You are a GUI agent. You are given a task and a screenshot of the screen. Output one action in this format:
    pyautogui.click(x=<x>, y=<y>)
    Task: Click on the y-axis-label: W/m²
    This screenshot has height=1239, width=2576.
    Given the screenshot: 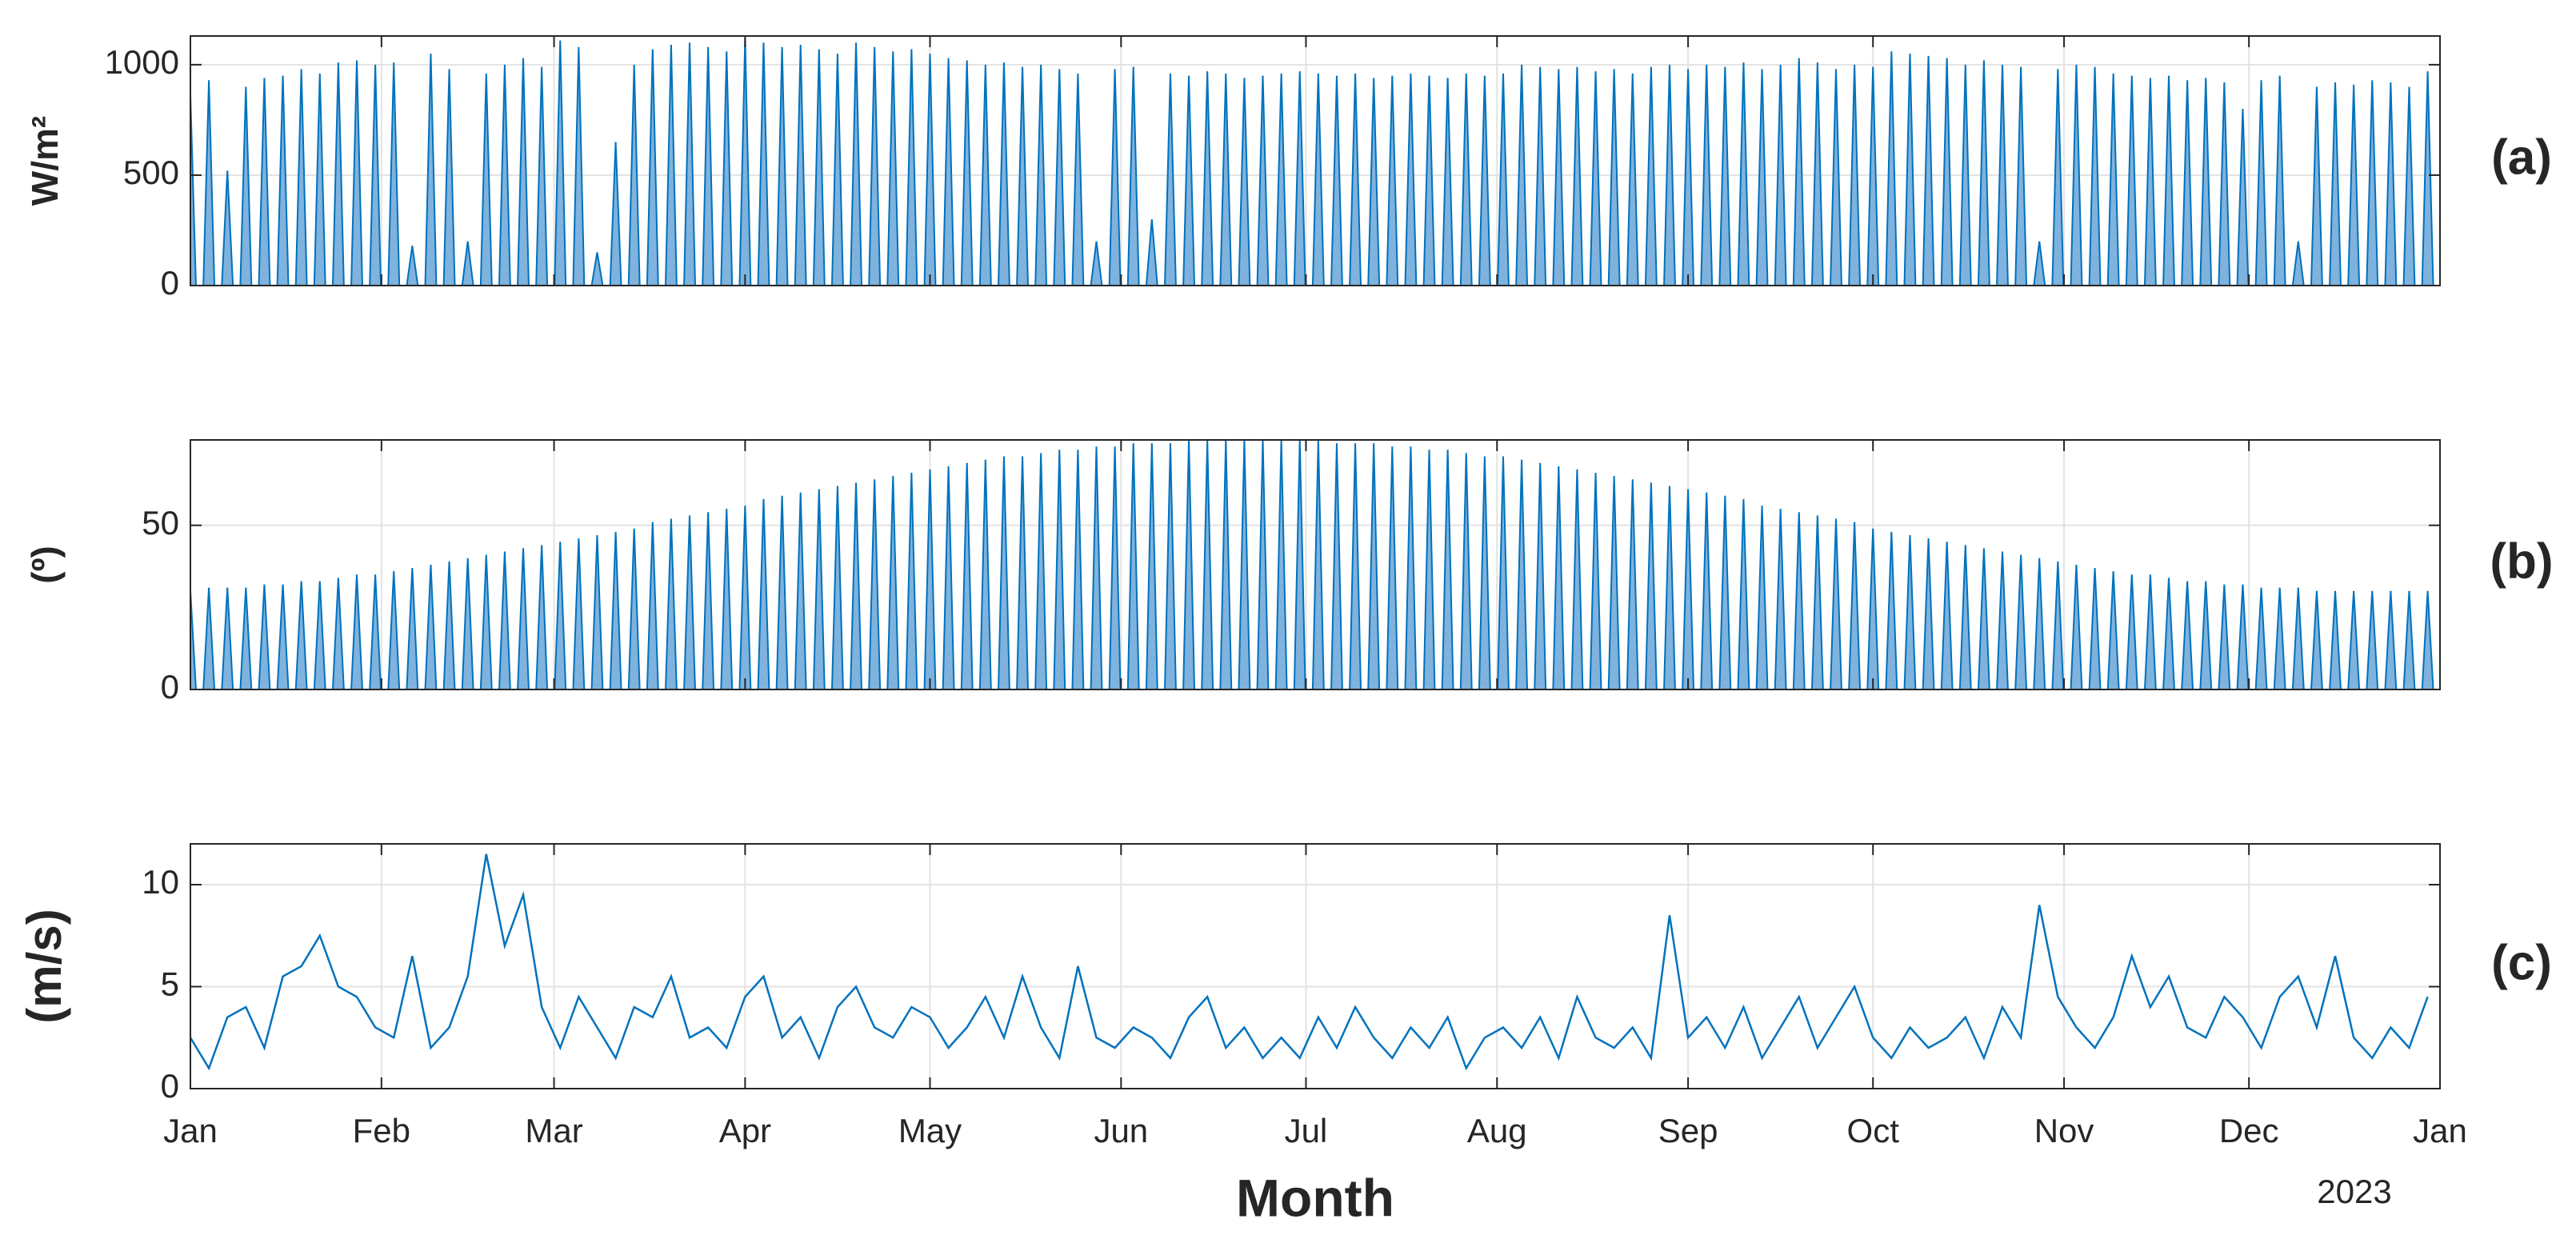 What is the action you would take?
    pyautogui.click(x=45, y=161)
    